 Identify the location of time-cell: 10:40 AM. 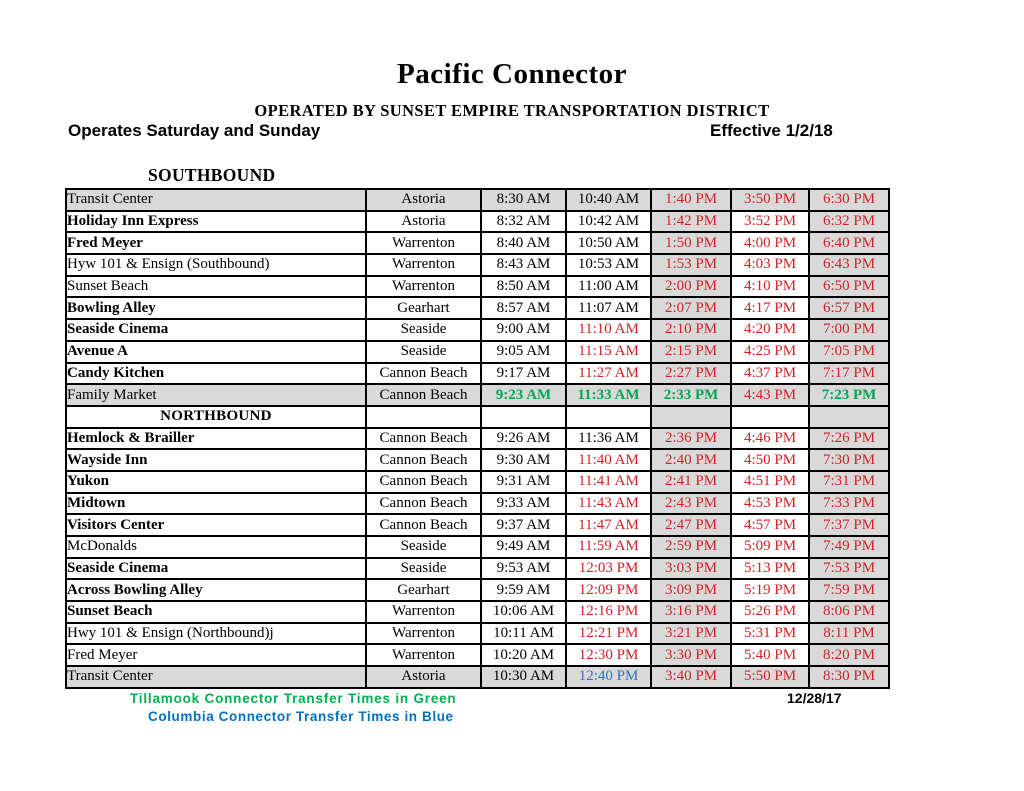
(608, 200).